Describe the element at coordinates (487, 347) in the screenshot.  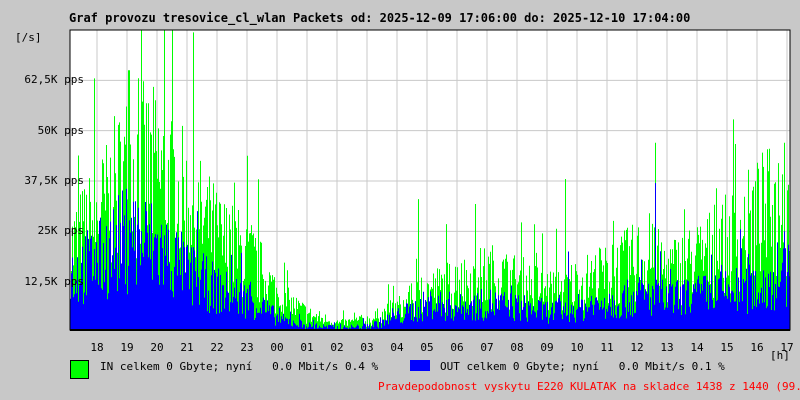
I see `x-tick-label: 07` at that location.